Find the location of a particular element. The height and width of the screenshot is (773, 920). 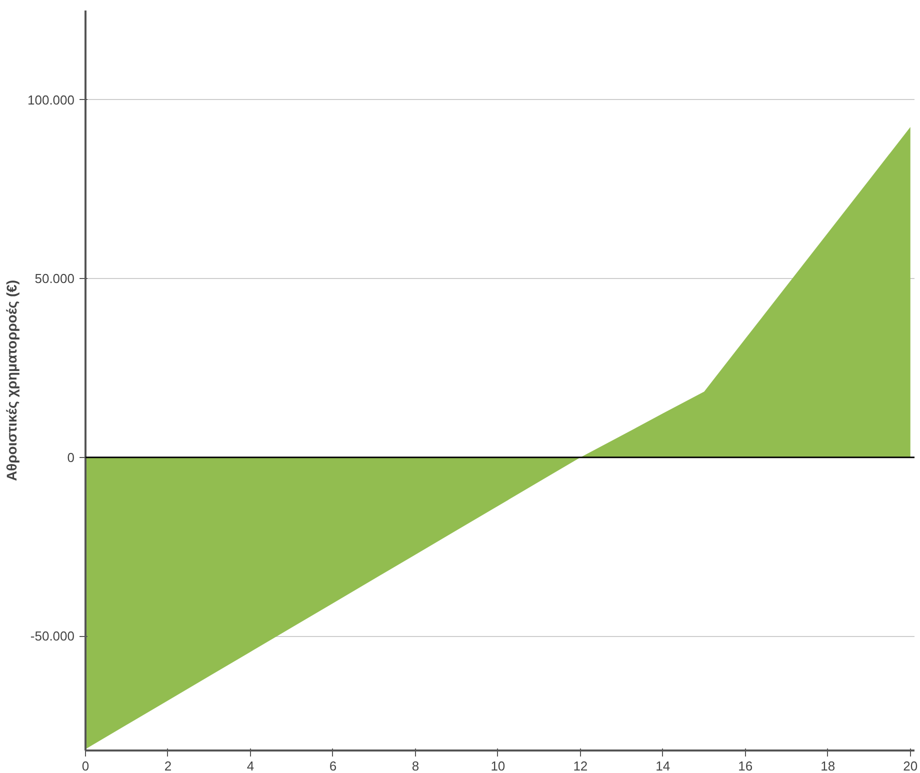

y-tick-label: -50.000 is located at coordinates (52, 636).